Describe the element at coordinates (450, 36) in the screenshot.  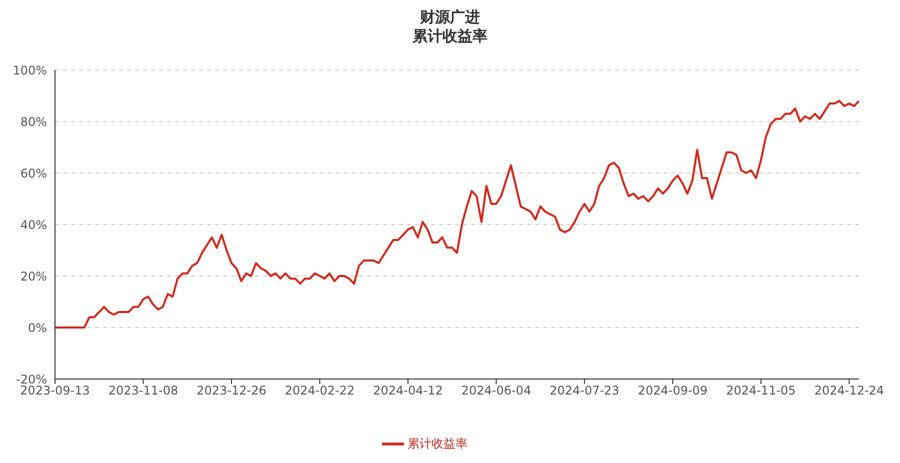
I see `chart-subtitle: 累计收益率` at that location.